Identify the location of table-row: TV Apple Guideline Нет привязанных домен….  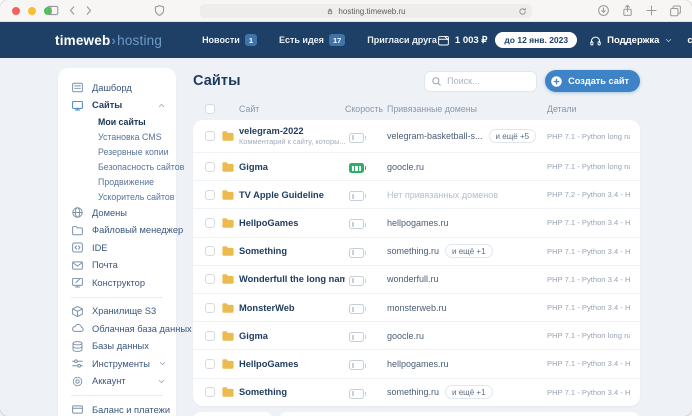
(416, 194).